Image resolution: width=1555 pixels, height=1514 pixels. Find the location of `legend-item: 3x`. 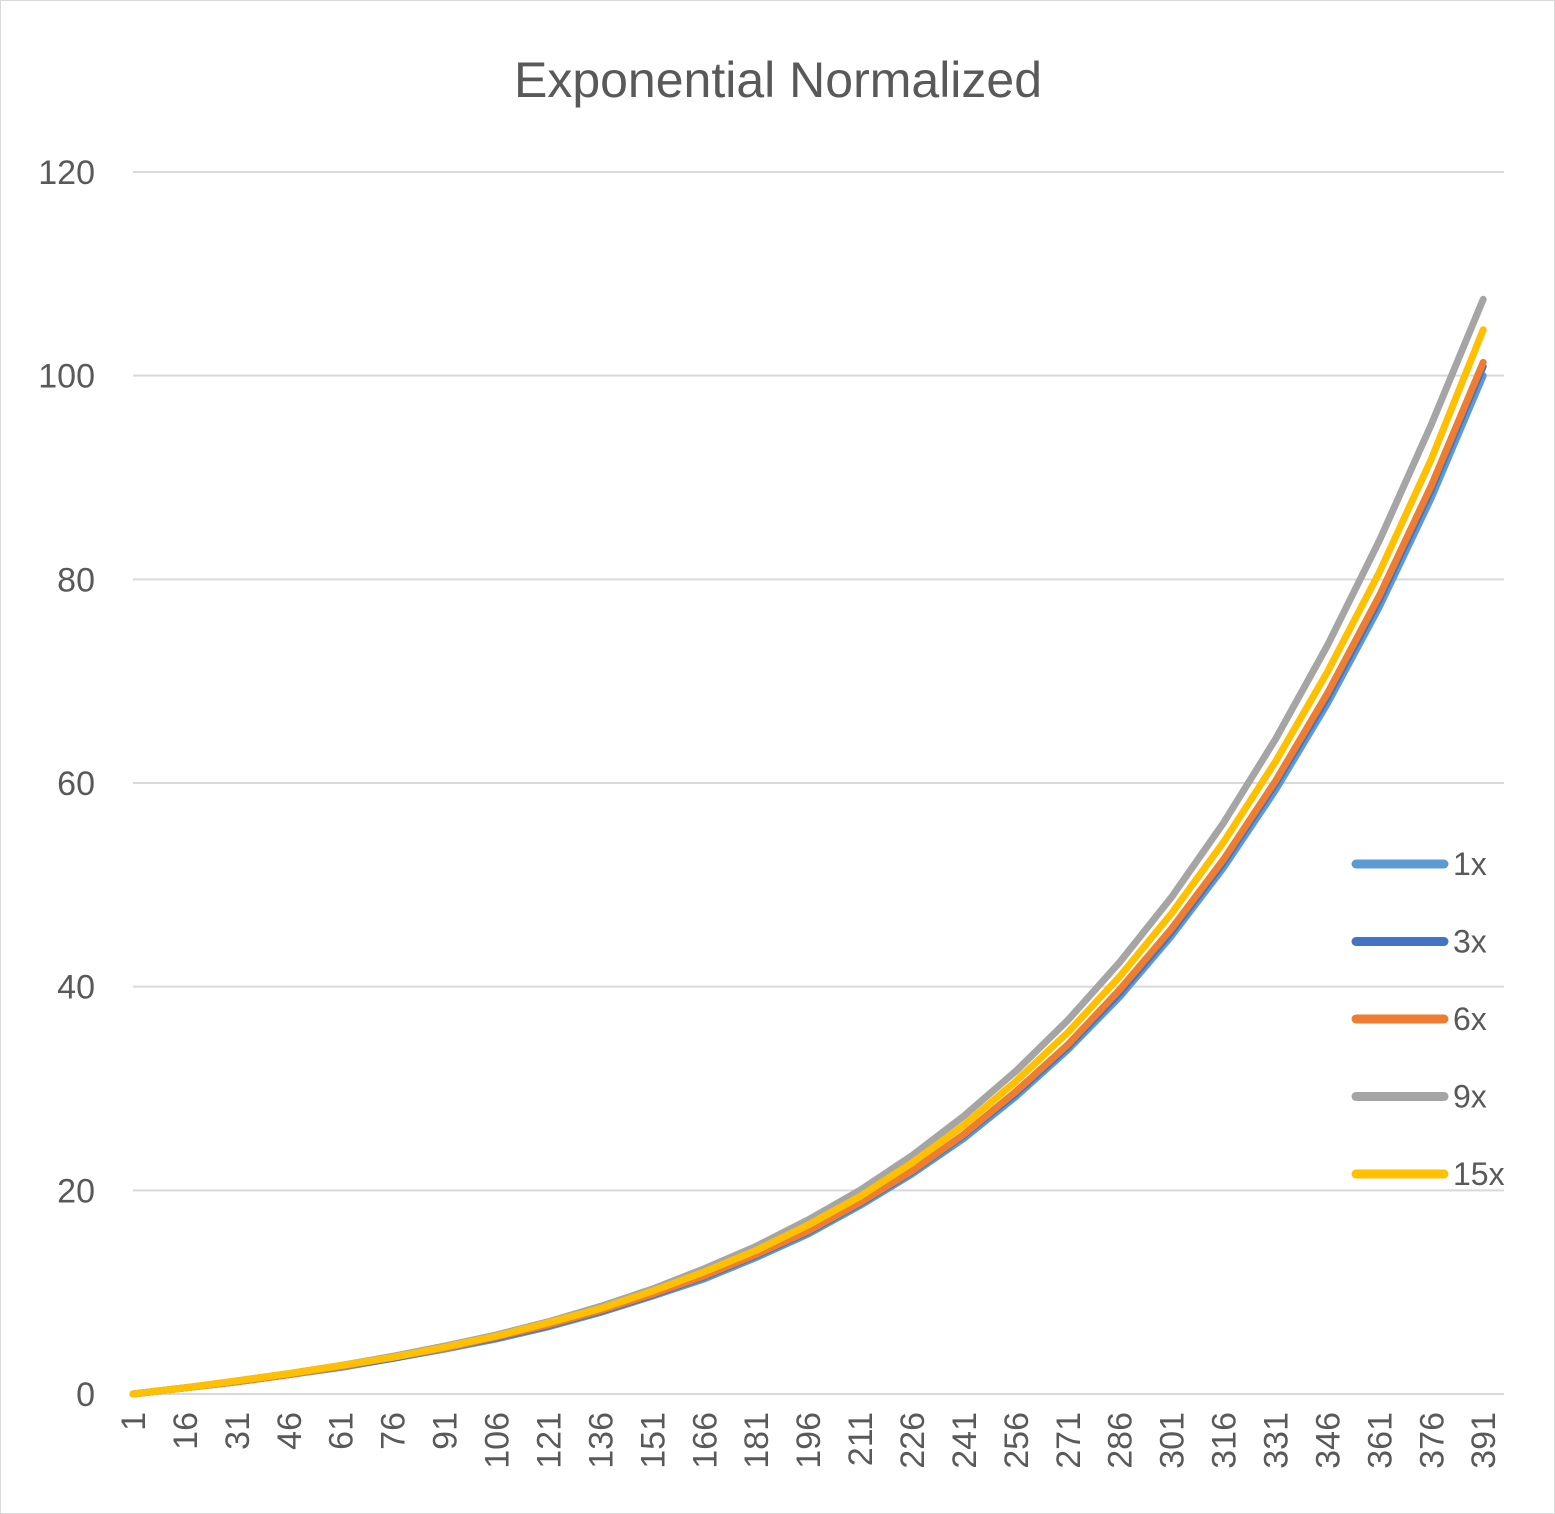

legend-item: 3x is located at coordinates (1419, 942).